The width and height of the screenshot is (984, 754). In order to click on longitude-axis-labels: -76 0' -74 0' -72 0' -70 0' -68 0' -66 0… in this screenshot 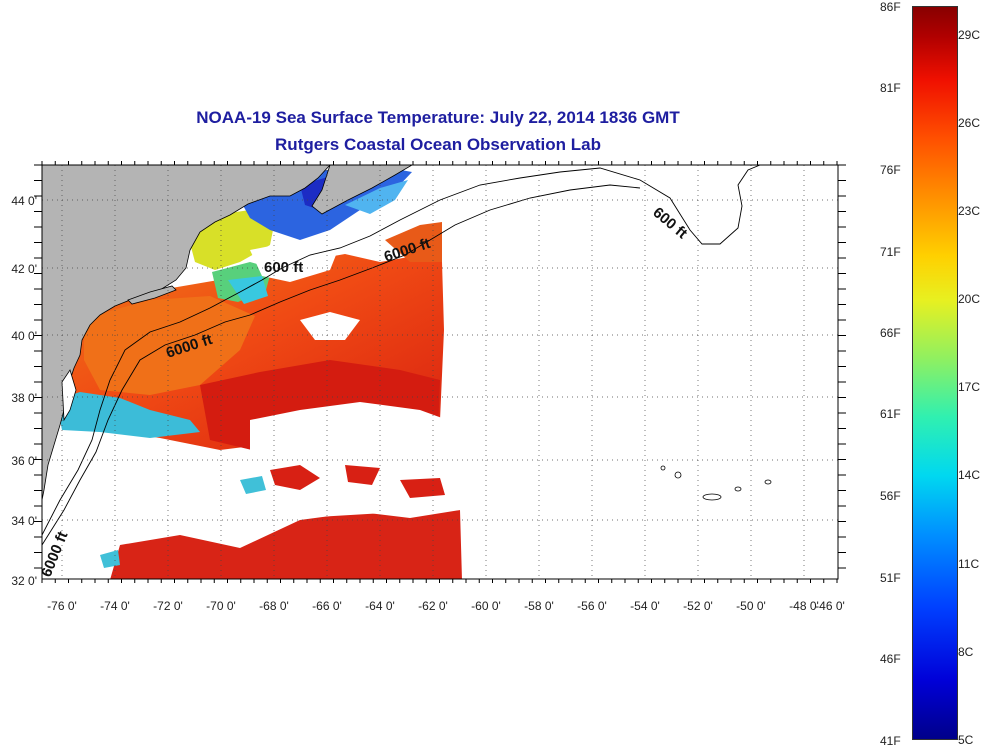, I will do `click(446, 606)`.